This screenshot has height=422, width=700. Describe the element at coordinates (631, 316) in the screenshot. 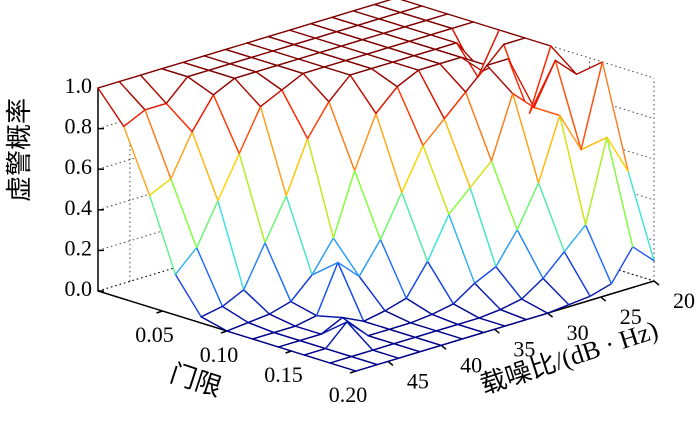

I see `y-tick-label: 25` at that location.